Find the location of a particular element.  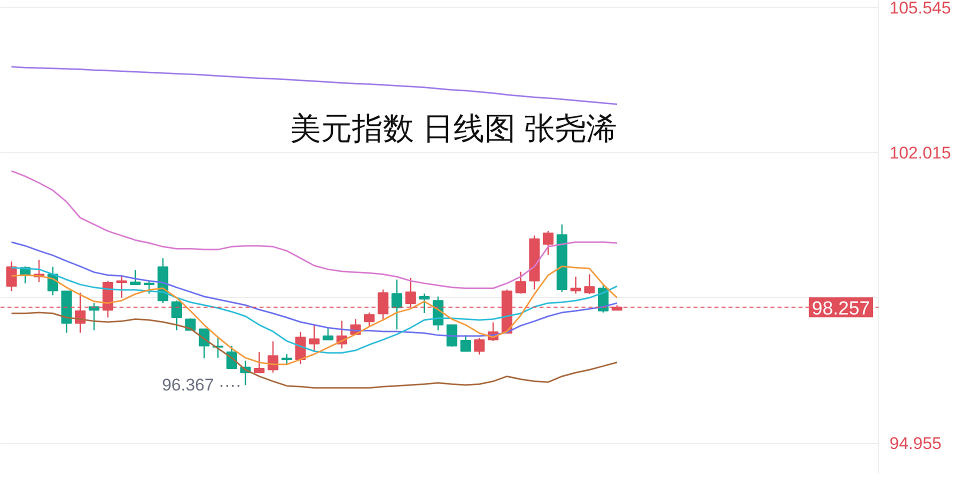

y-tick-label: 102.015 is located at coordinates (920, 153).